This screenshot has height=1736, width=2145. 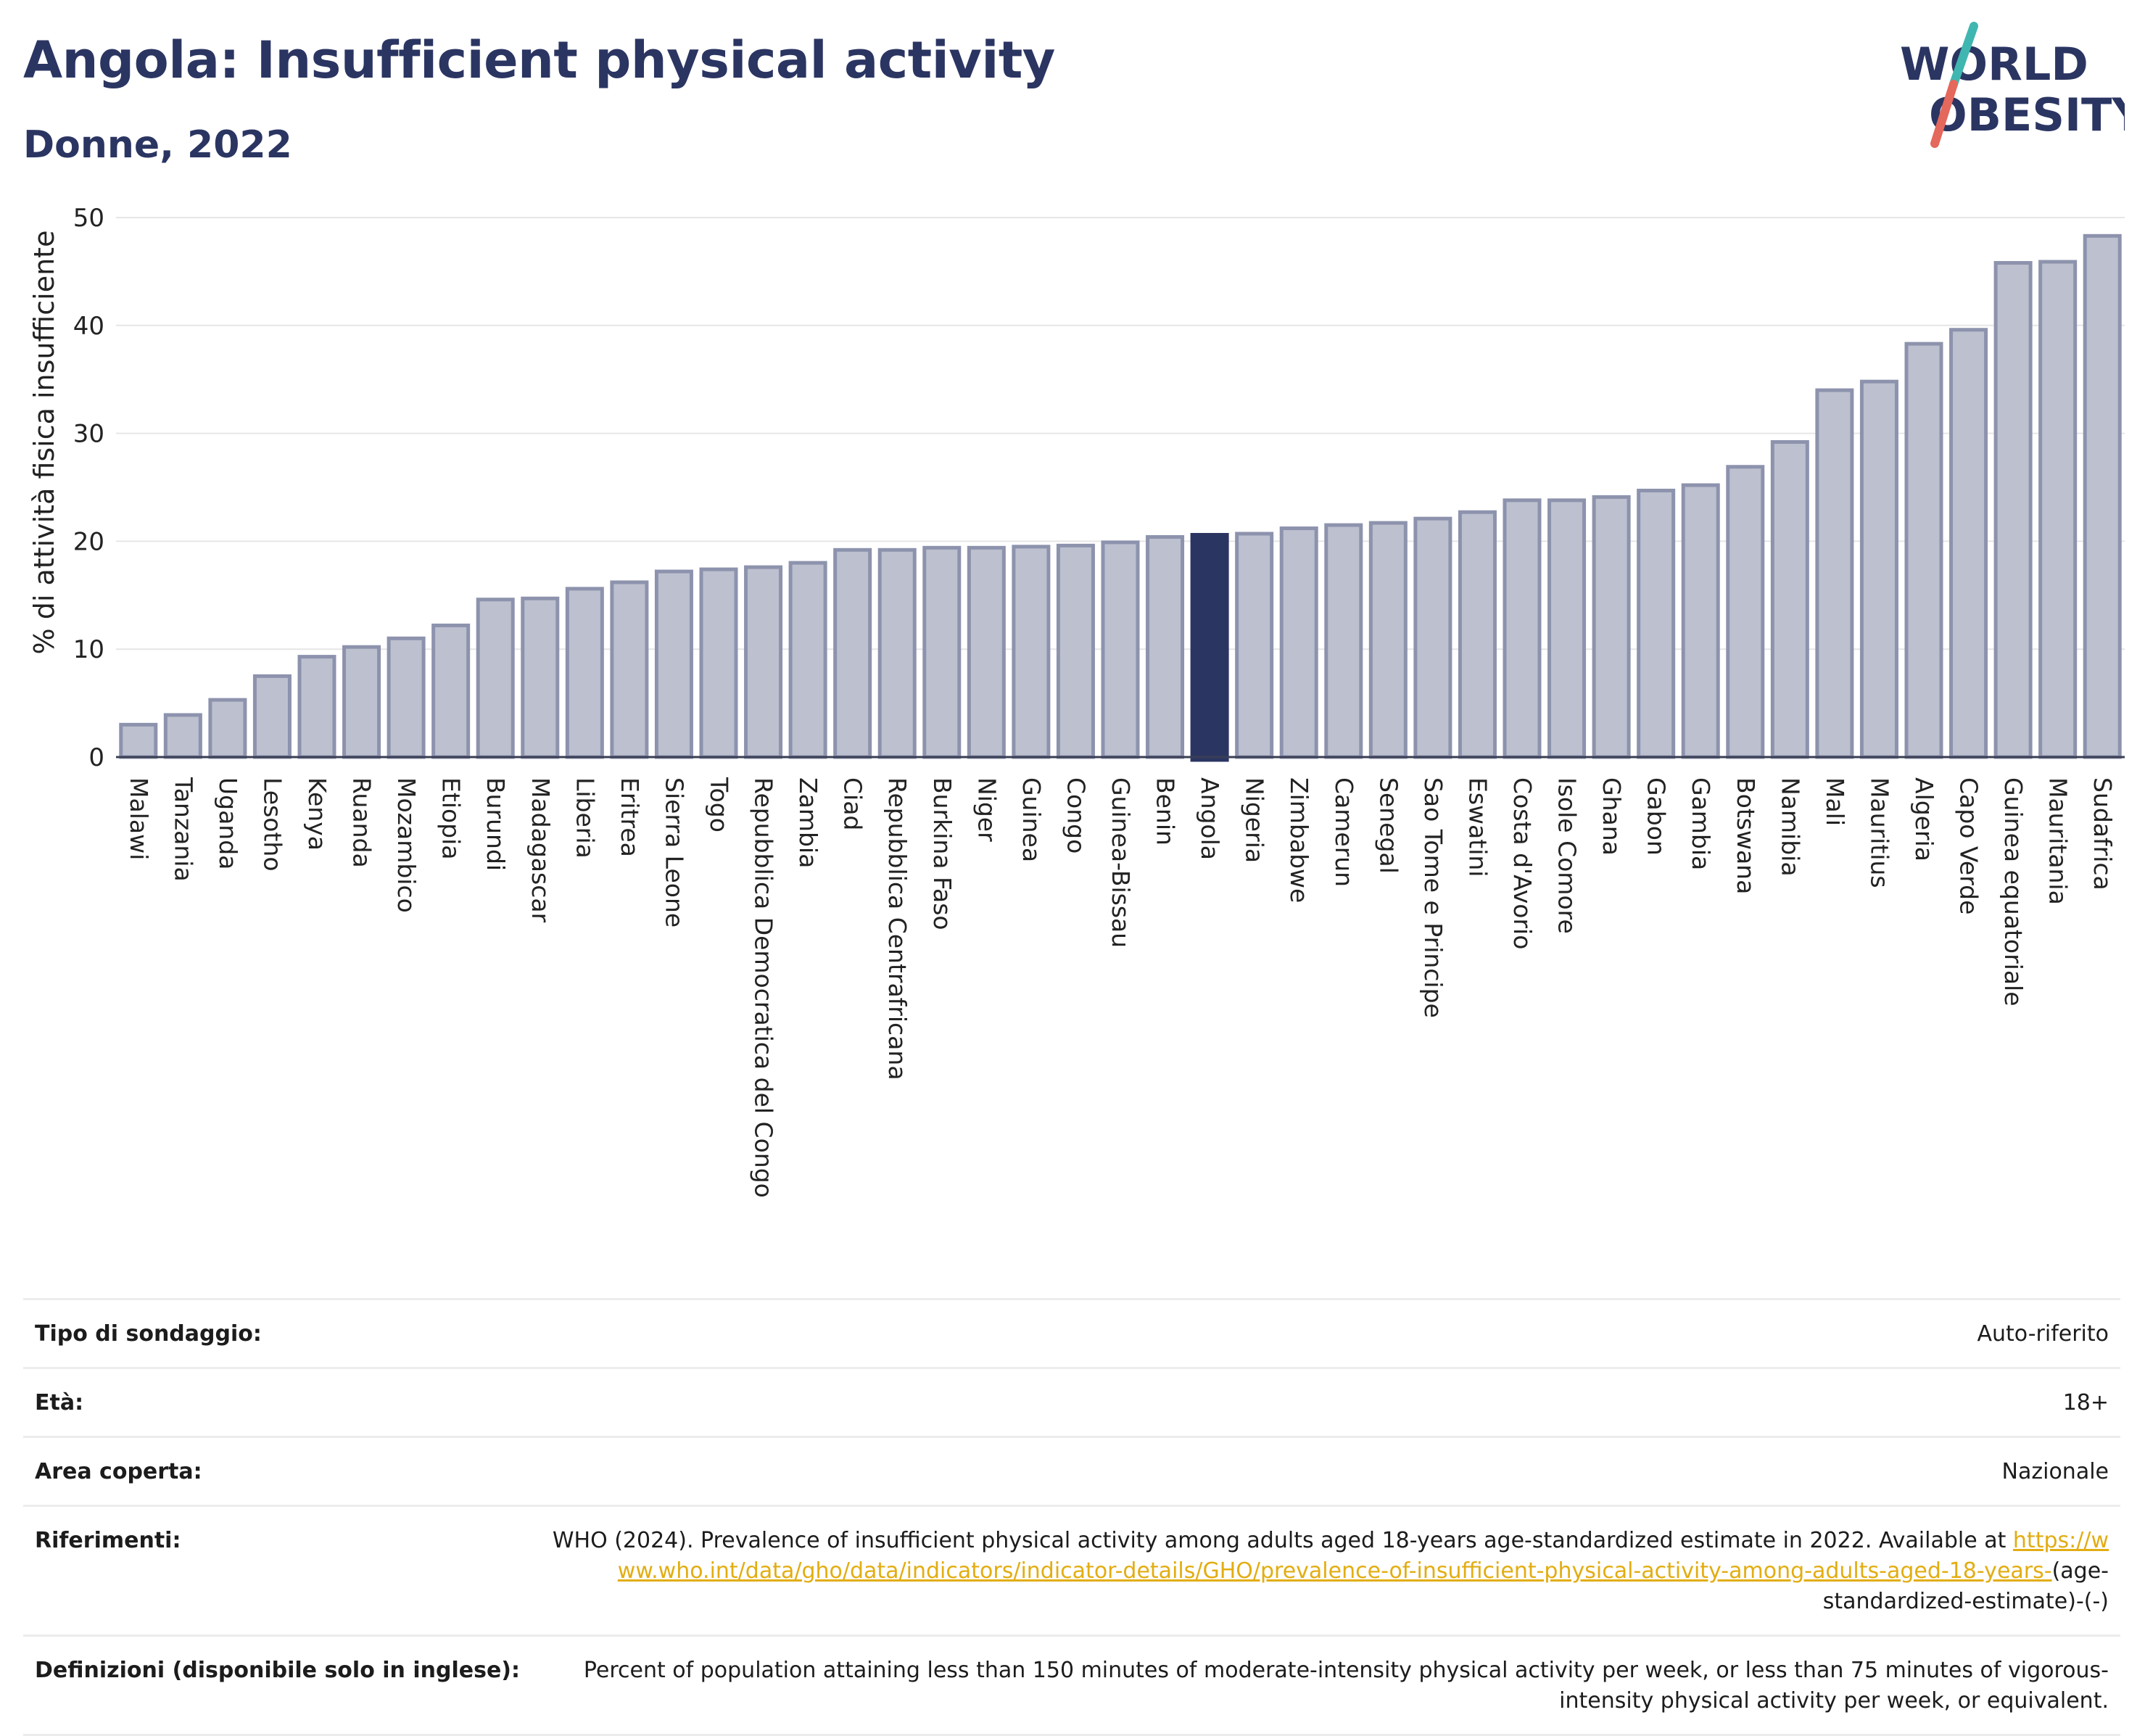 I want to click on bar-guinea, so click(x=1031, y=652).